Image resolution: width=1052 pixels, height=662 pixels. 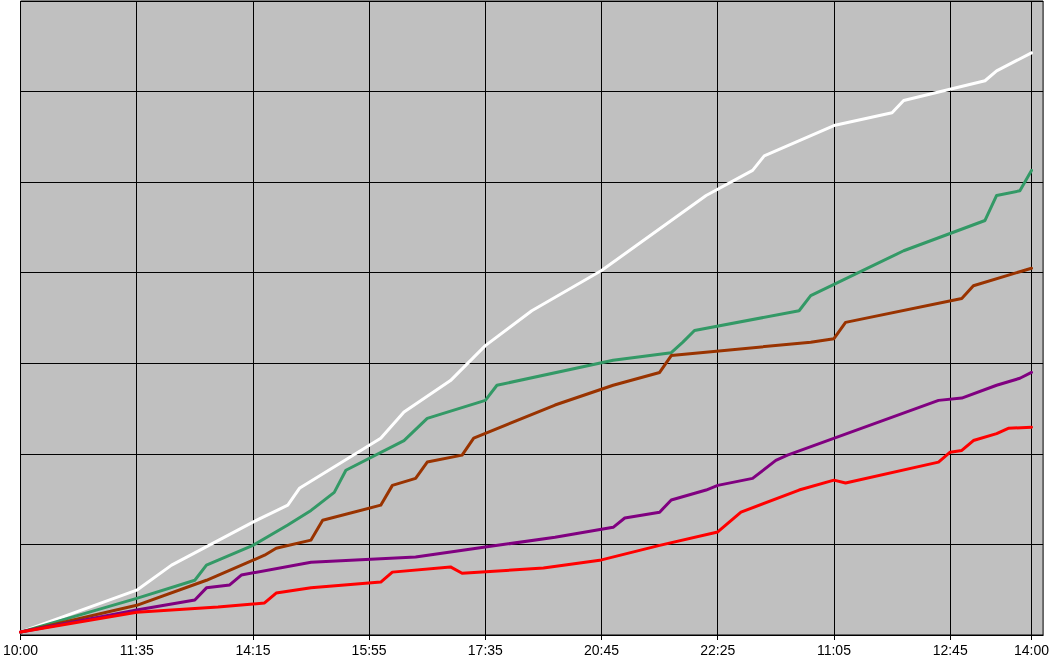 What do you see at coordinates (136, 650) in the screenshot?
I see `x-tick-label: 11:35` at bounding box center [136, 650].